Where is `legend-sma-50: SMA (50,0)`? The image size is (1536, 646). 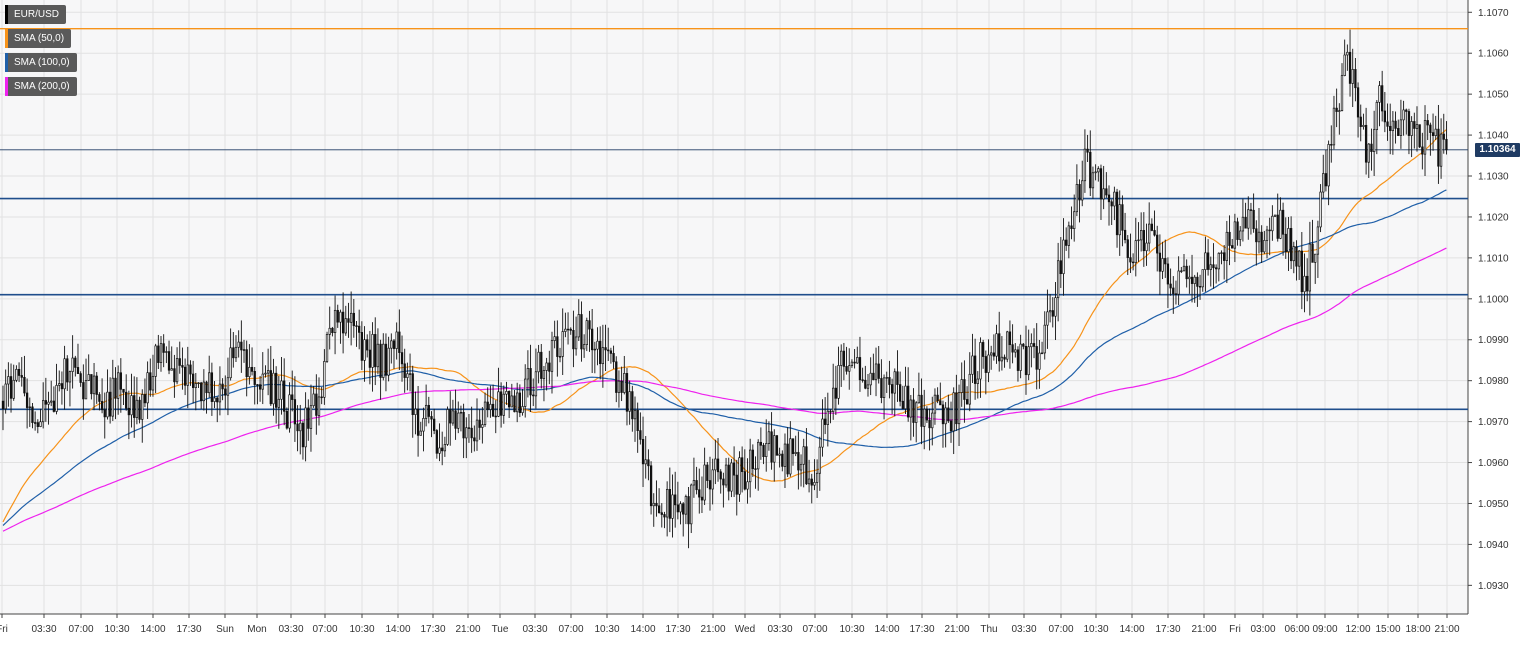 legend-sma-50: SMA (50,0) is located at coordinates (38, 38).